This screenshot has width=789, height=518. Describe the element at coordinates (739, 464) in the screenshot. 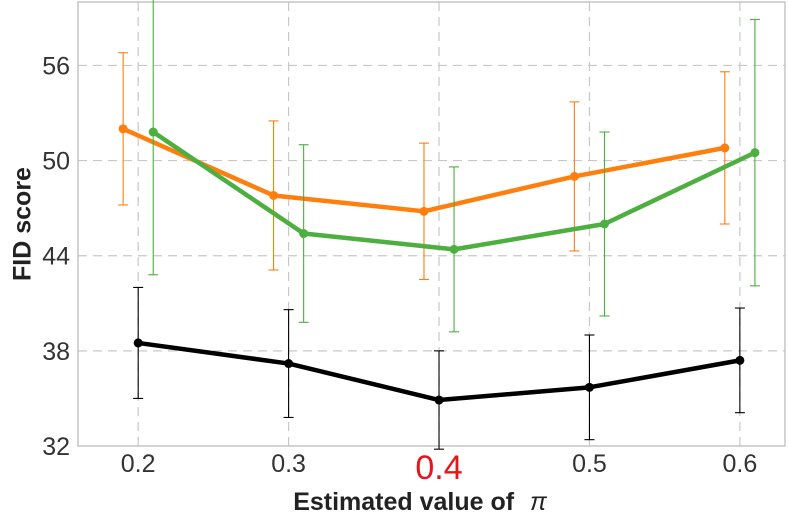

I see `x-tick-label: 0.6` at that location.